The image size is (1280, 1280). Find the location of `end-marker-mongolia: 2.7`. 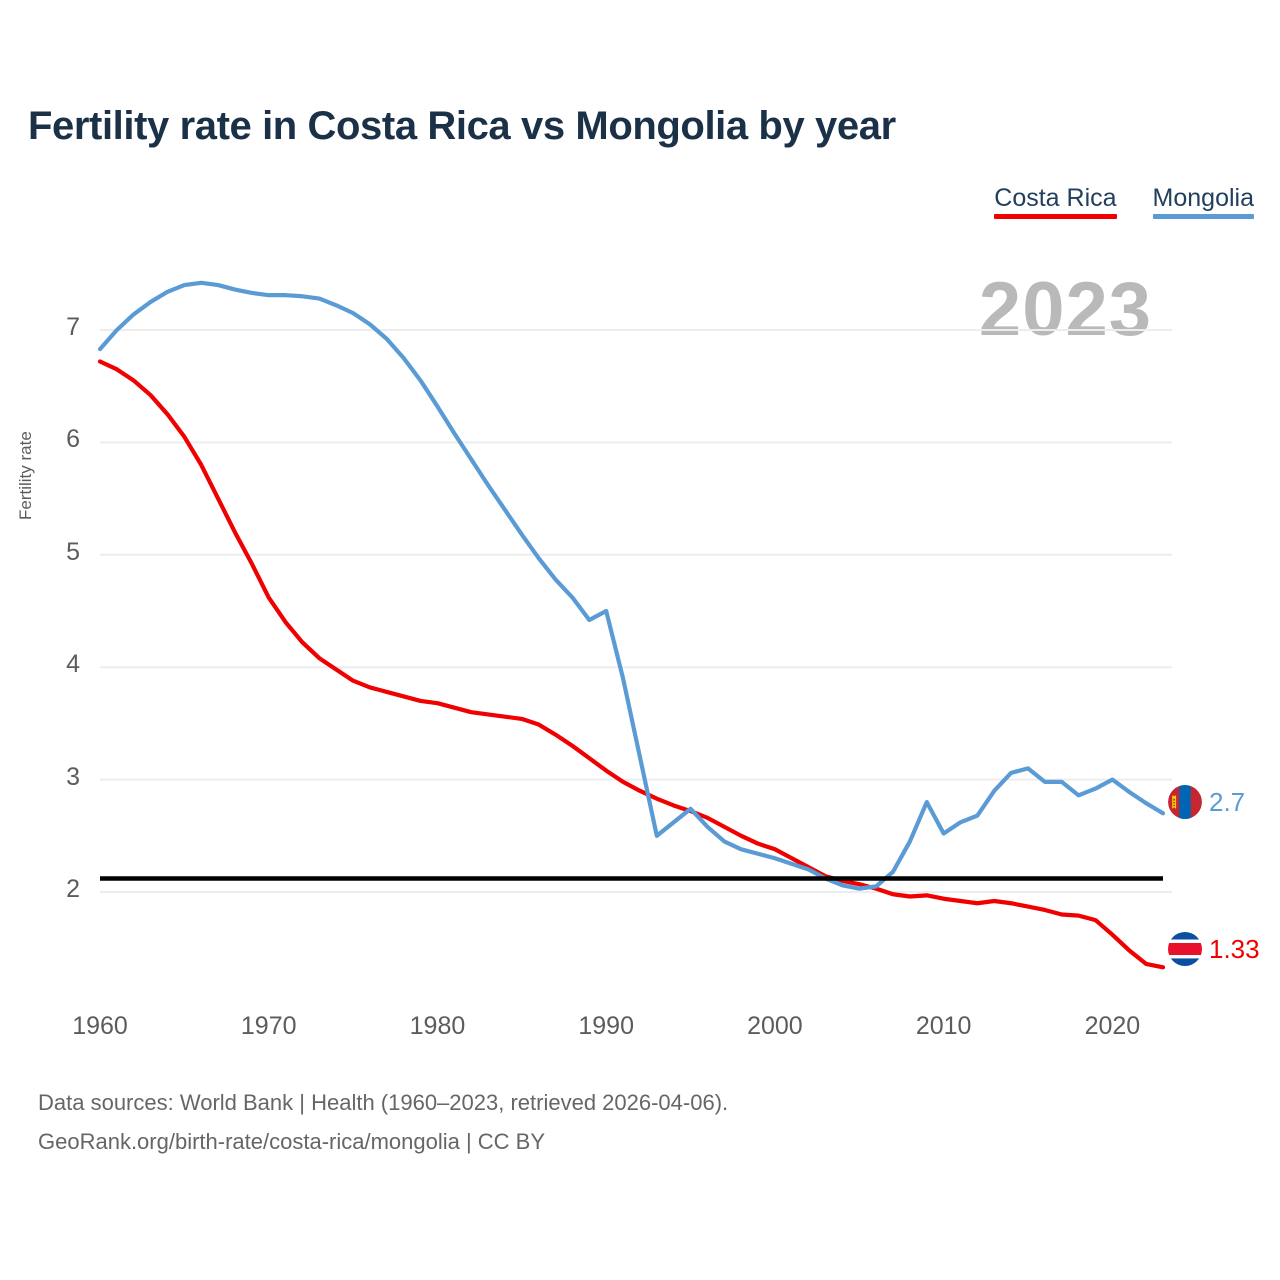

end-marker-mongolia: 2.7 is located at coordinates (1206, 802).